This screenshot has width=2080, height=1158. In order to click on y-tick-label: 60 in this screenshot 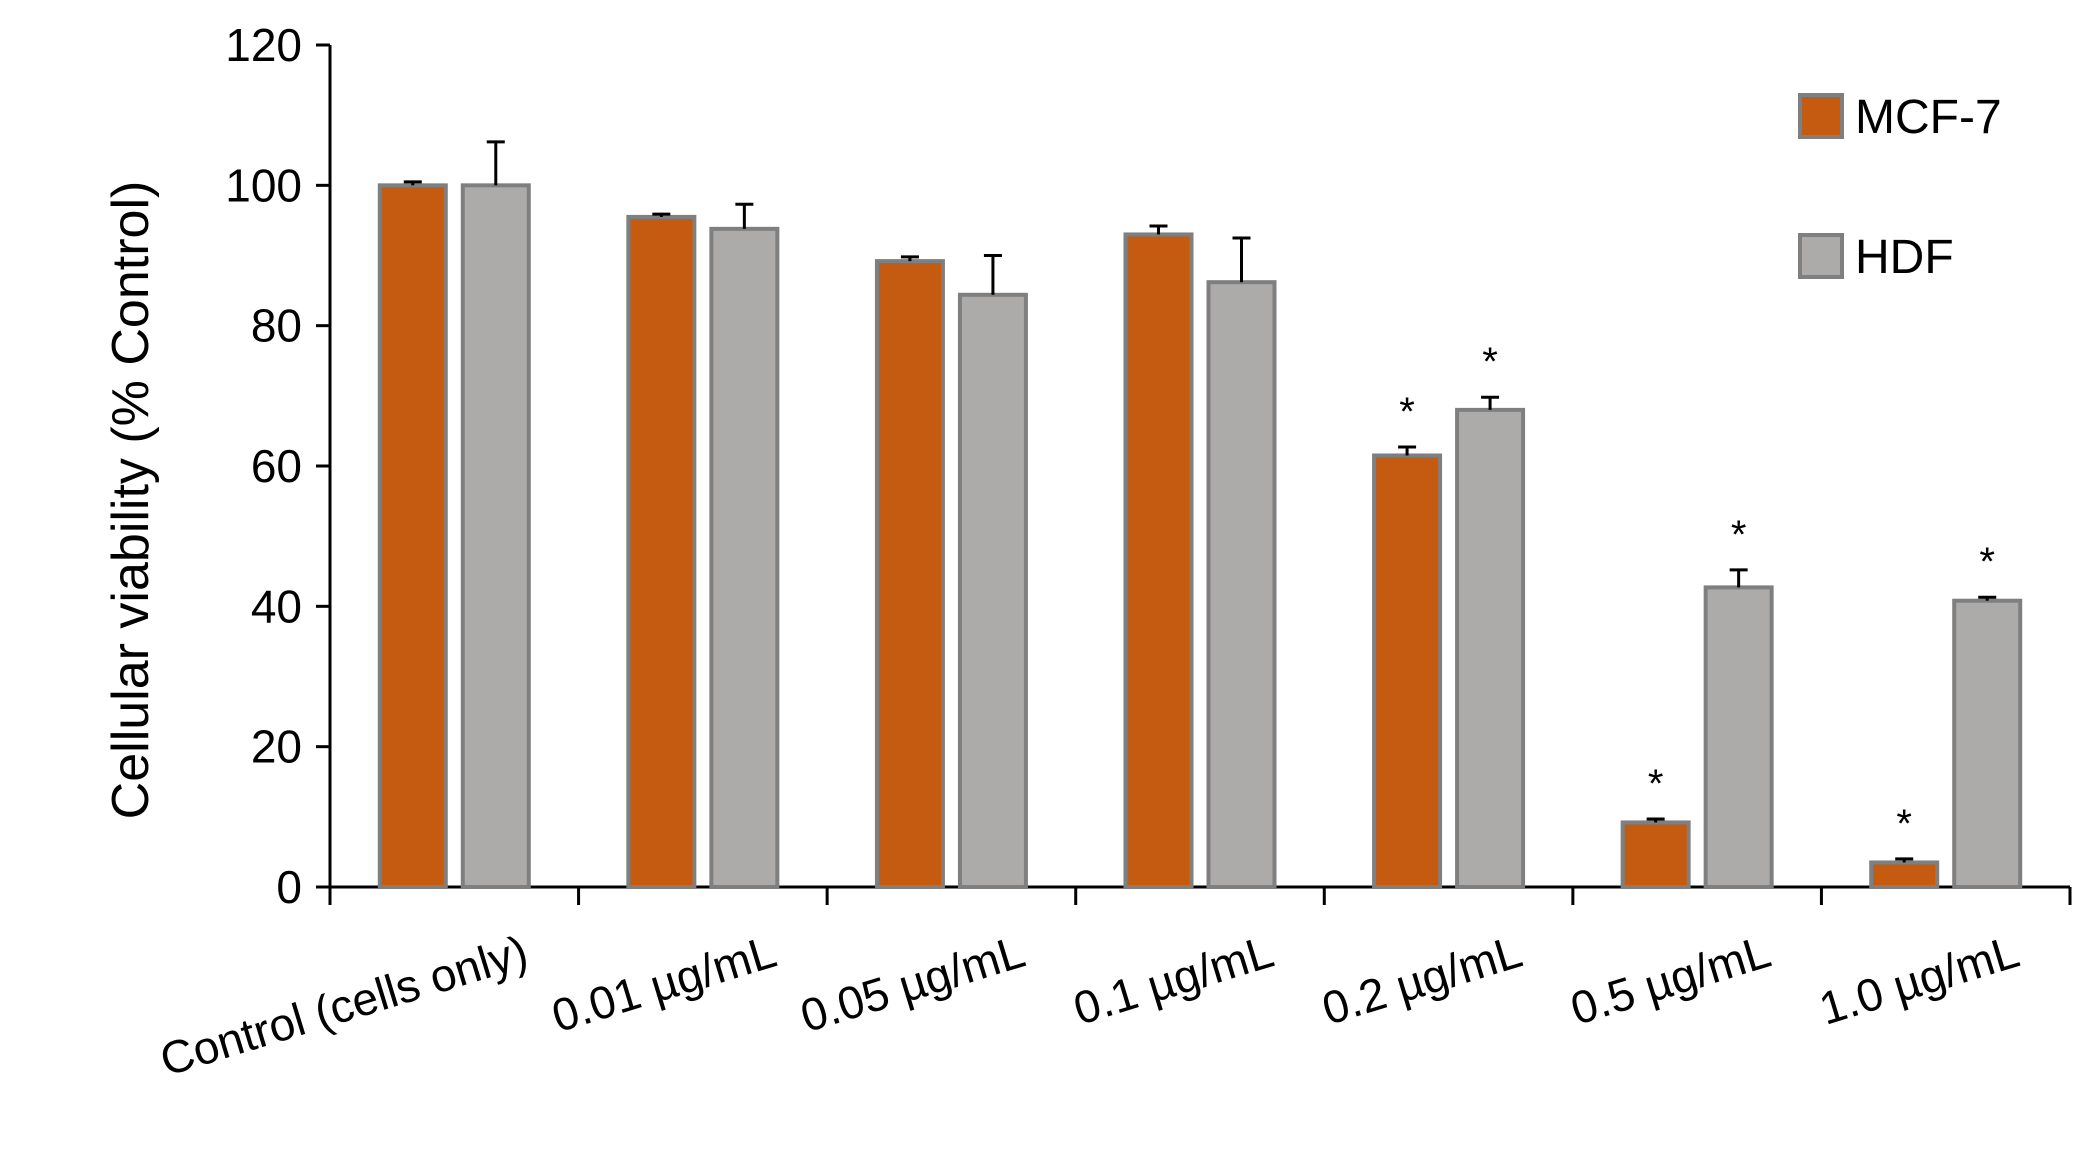, I will do `click(276, 466)`.